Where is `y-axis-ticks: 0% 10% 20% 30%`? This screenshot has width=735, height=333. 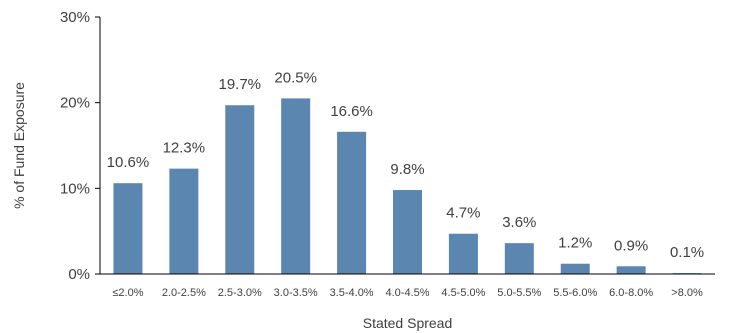
y-axis-ticks: 0% 10% 20% 30% is located at coordinates (80, 146).